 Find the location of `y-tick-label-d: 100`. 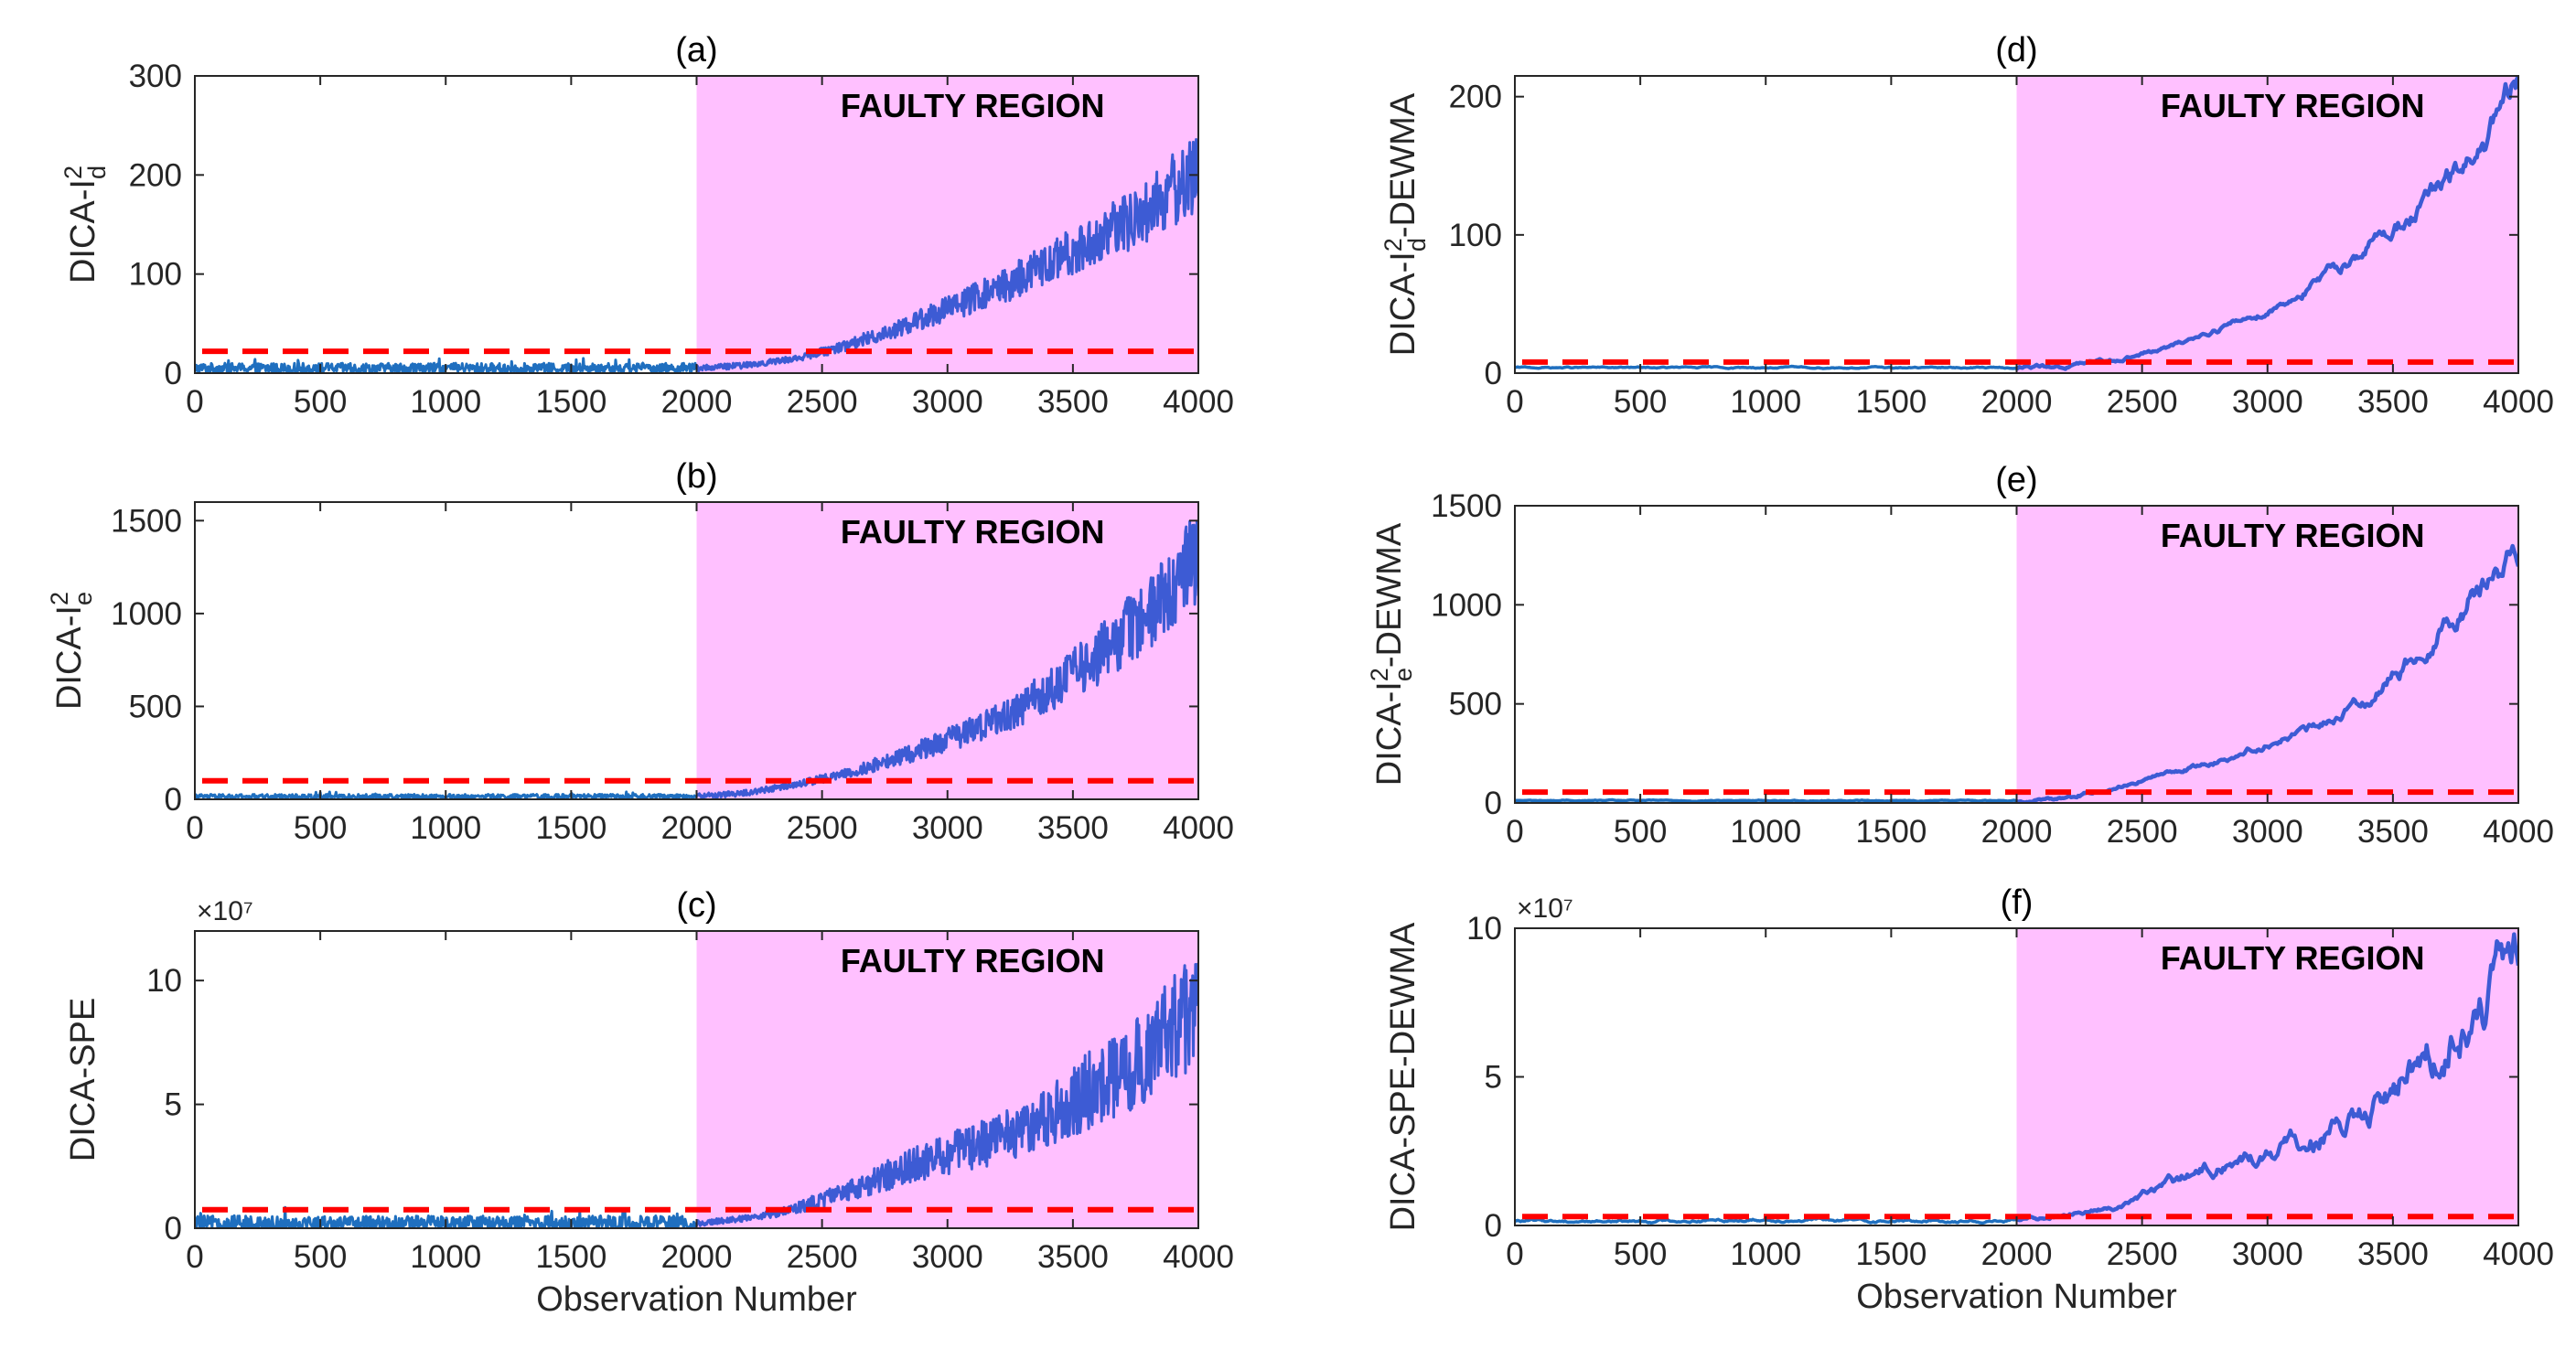

y-tick-label-d: 100 is located at coordinates (1476, 235).